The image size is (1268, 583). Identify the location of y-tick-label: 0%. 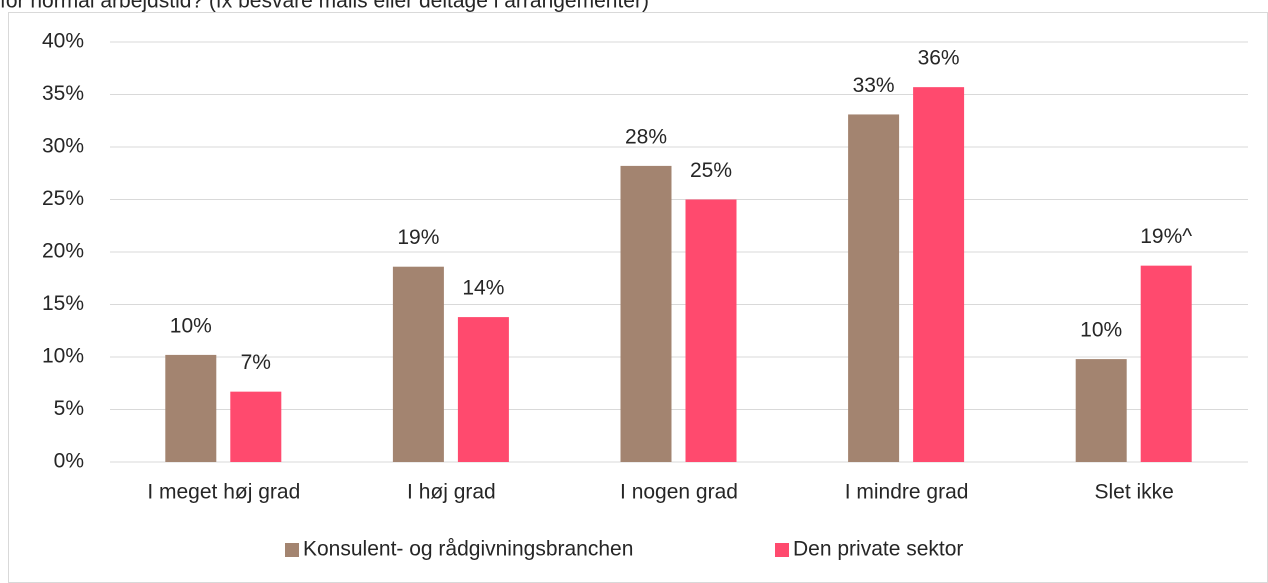
(69, 461).